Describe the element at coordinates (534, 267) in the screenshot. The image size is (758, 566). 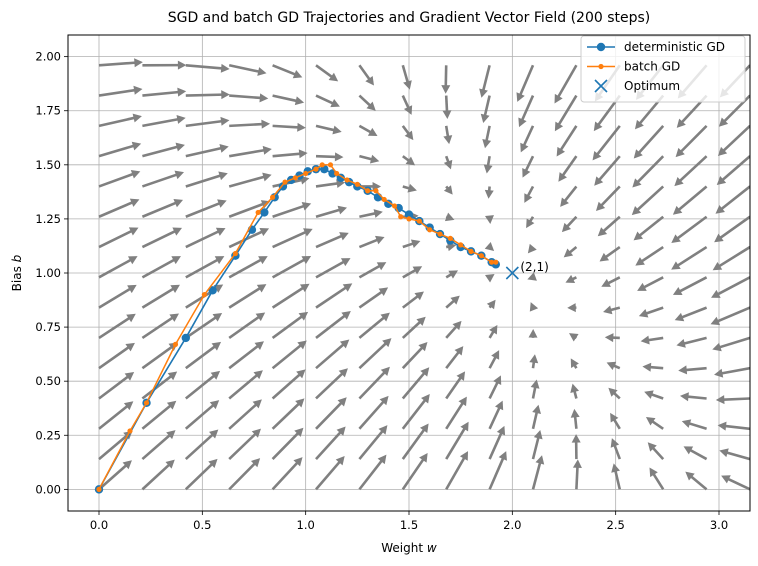
I see `optimum-annotation: (2,1)` at that location.